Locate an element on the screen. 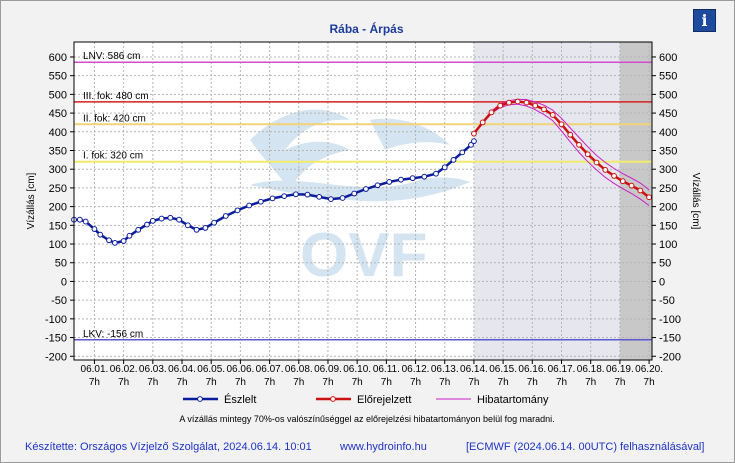  error-band-upper is located at coordinates (561, 144).